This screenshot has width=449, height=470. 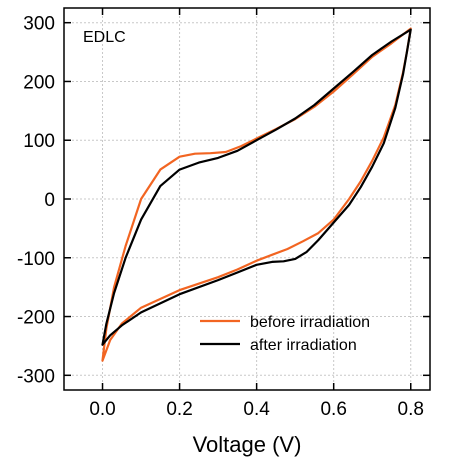 I want to click on x-axis-label: Voltage (V), so click(x=247, y=444).